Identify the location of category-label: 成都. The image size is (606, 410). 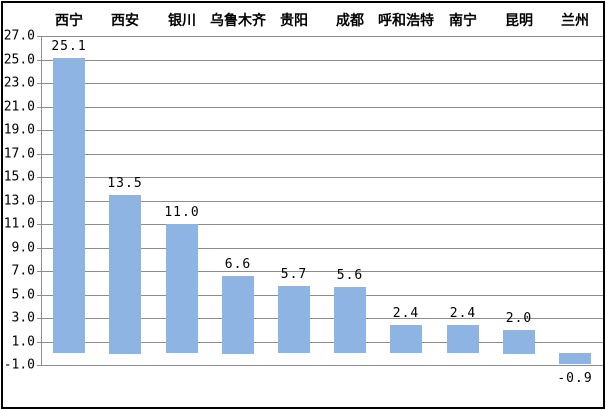
(350, 21).